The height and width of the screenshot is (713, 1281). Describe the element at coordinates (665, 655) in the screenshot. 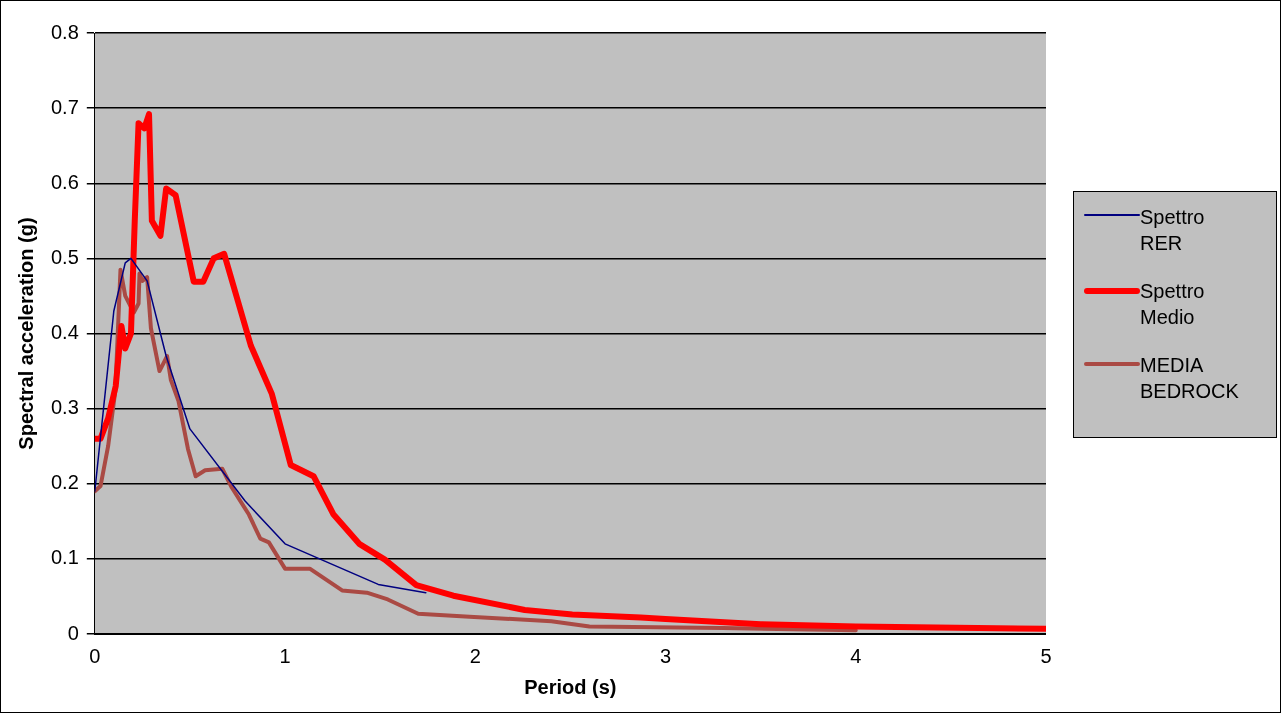

I see `x-tick-label: 3` at that location.